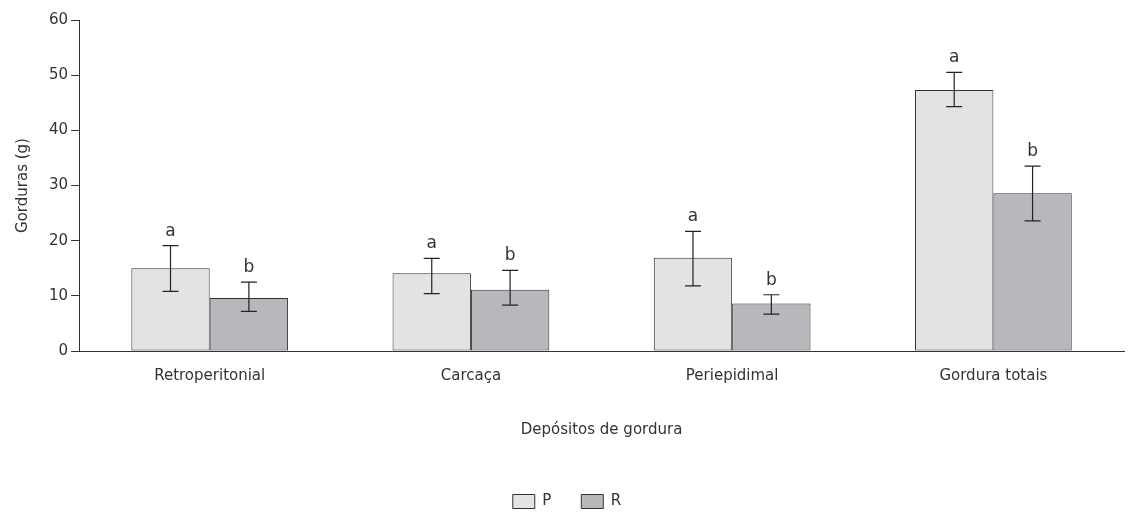  Describe the element at coordinates (21, 185) in the screenshot. I see `y-axis-title: Gorduras (g)` at that location.